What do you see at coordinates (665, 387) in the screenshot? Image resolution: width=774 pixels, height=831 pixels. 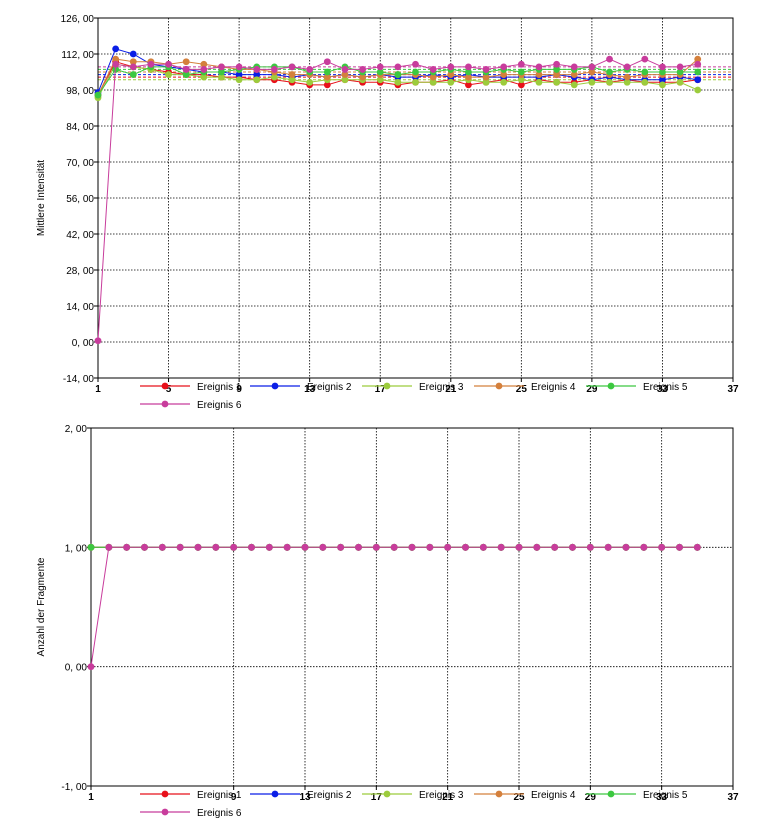 I see `legend-label: Ereignis 5` at bounding box center [665, 387].